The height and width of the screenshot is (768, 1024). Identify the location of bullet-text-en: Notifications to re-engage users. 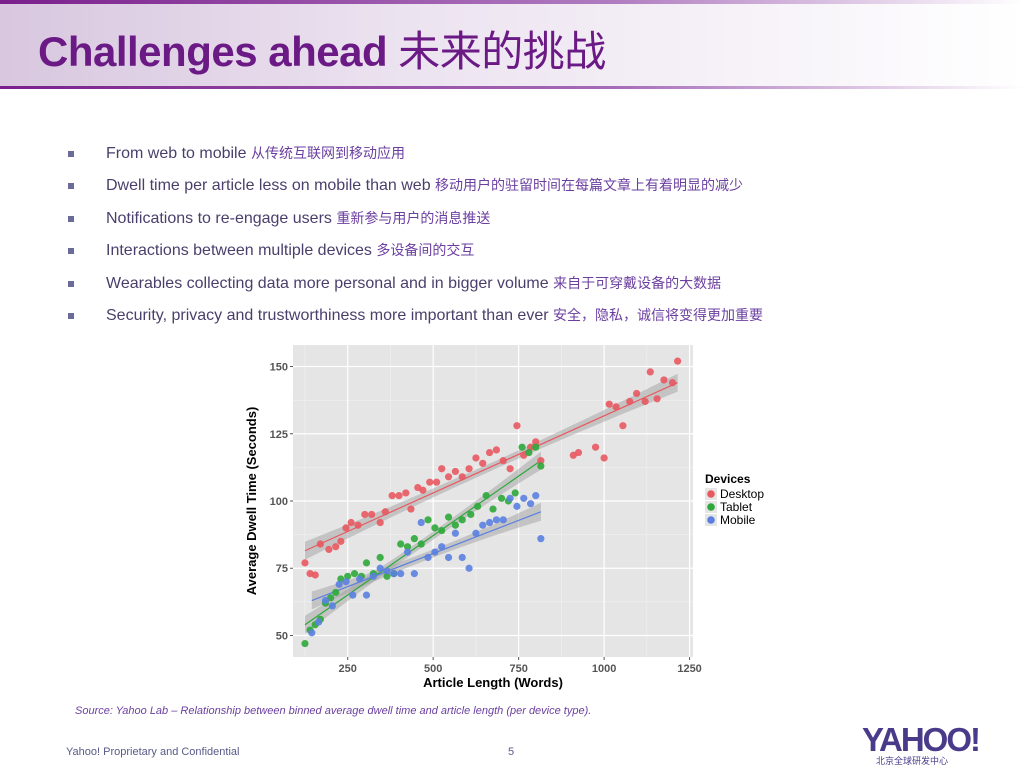
(219, 218).